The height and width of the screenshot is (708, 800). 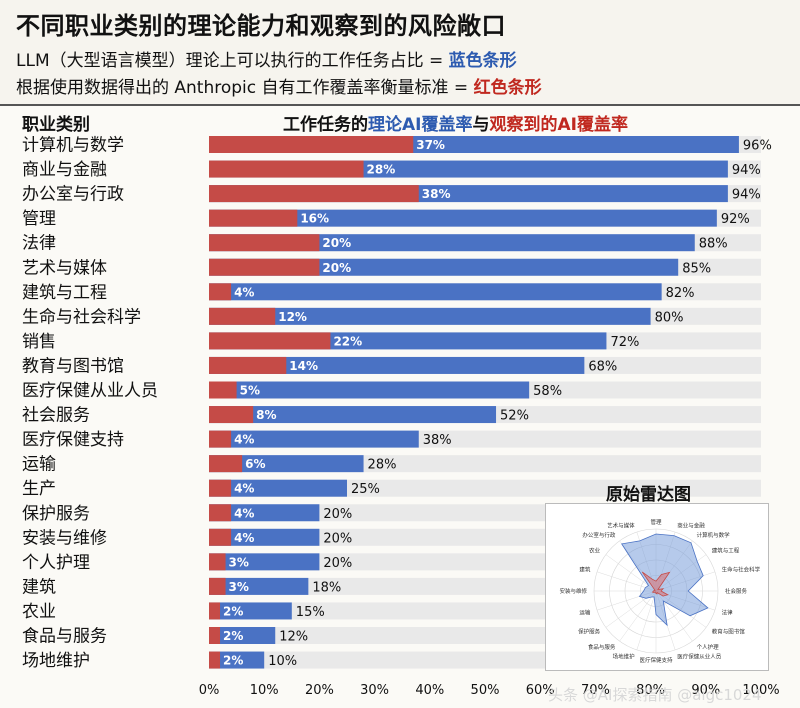 I want to click on category-label: 保护服务, so click(x=56, y=514).